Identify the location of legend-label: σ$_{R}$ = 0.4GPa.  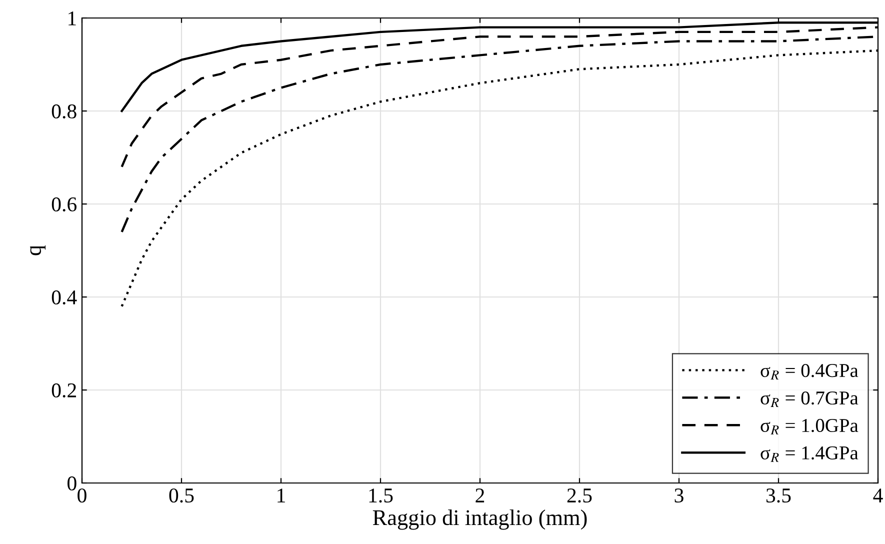
(809, 372).